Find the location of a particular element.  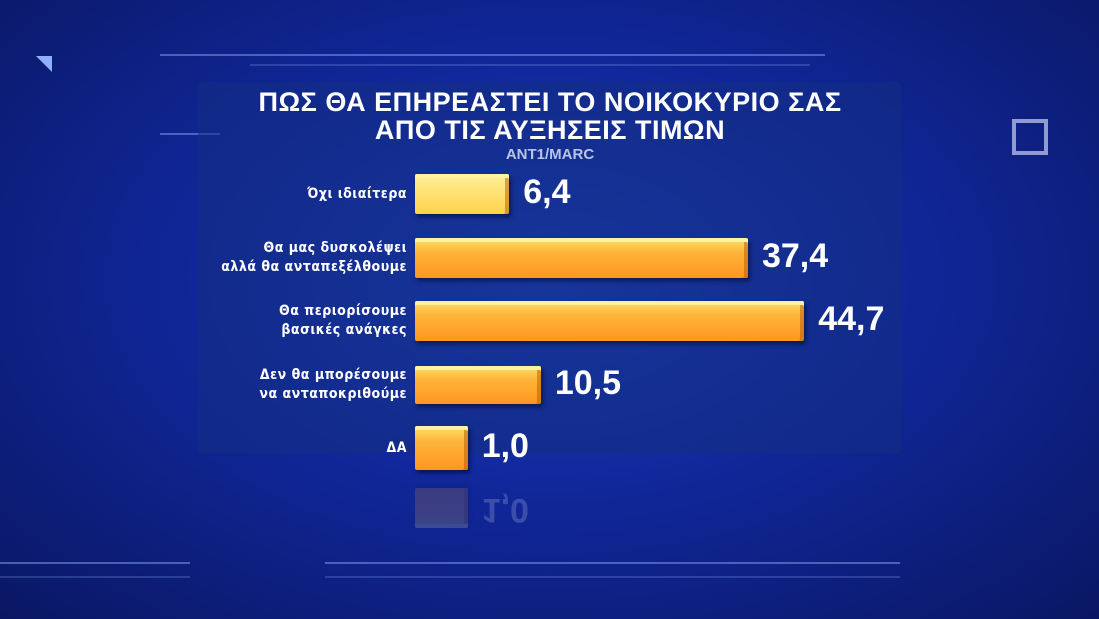

square-outline is located at coordinates (1030, 137).